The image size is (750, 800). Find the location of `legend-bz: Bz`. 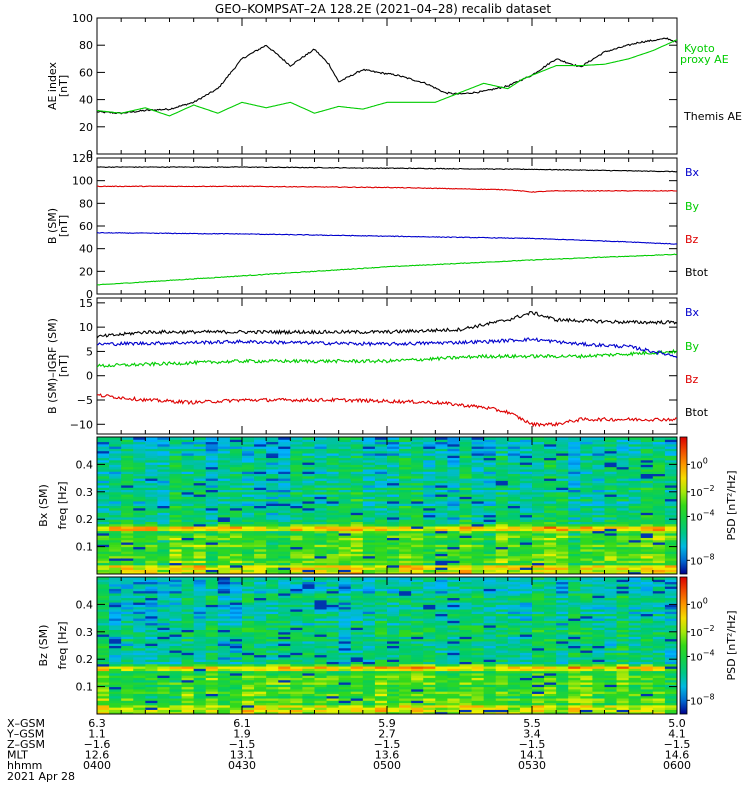

legend-bz: Bz is located at coordinates (692, 239).